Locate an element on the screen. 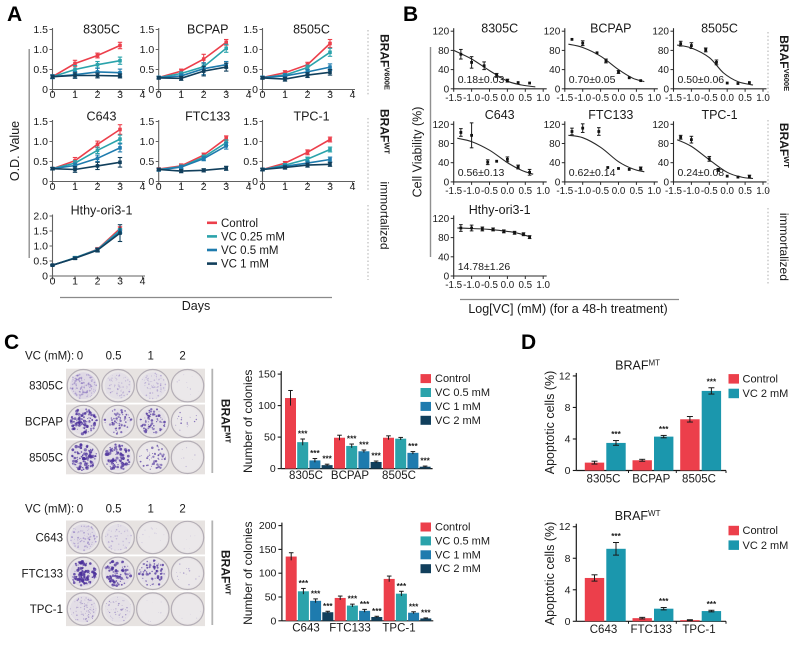 This screenshot has width=789, height=647. svg-text: 8 is located at coordinates (568, 559).